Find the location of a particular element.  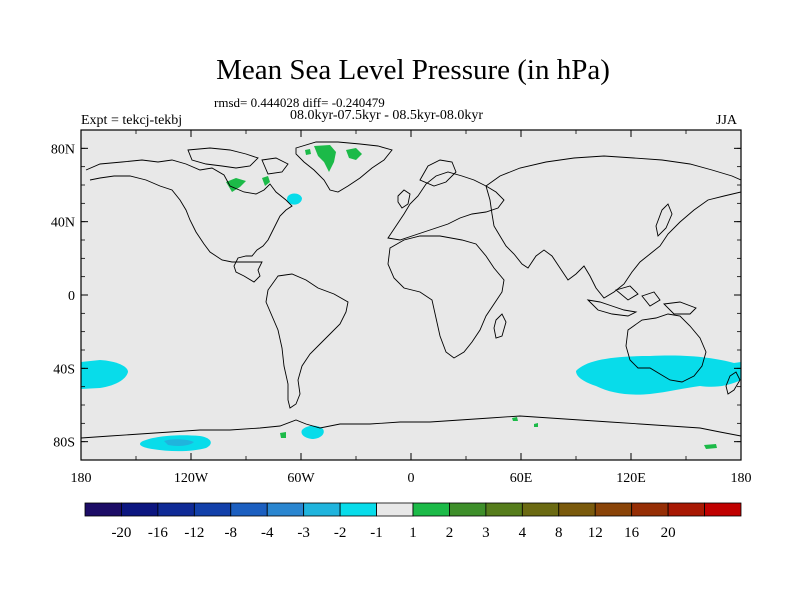

colorbar-label: -2 is located at coordinates (340, 533).